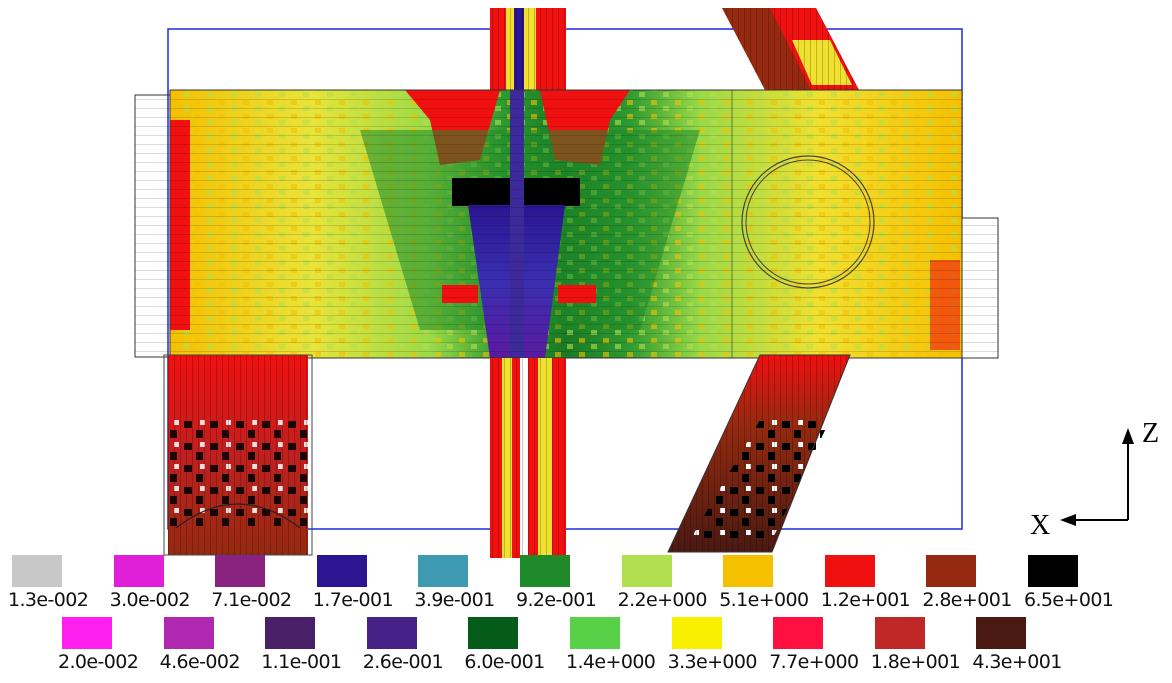  I want to click on top-pipe, so click(528, 52).